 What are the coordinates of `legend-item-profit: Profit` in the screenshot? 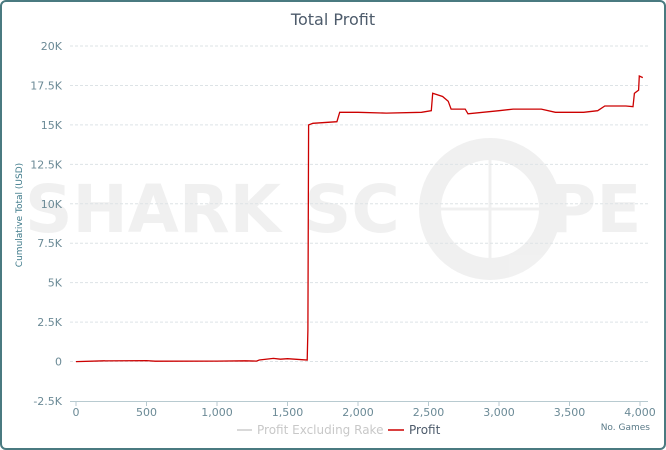 It's located at (414, 430).